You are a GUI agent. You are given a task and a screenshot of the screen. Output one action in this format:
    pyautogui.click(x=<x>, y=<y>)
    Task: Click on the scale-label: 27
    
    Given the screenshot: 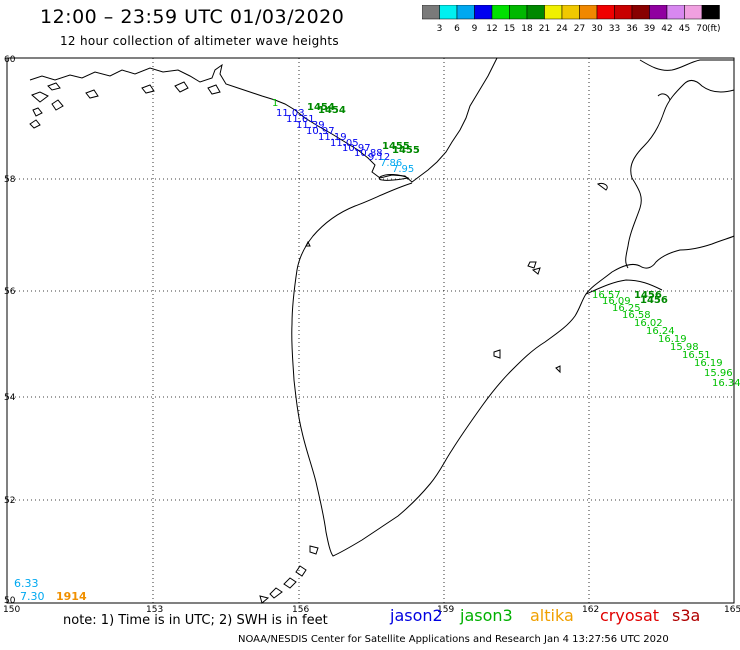 What is the action you would take?
    pyautogui.click(x=579, y=29)
    